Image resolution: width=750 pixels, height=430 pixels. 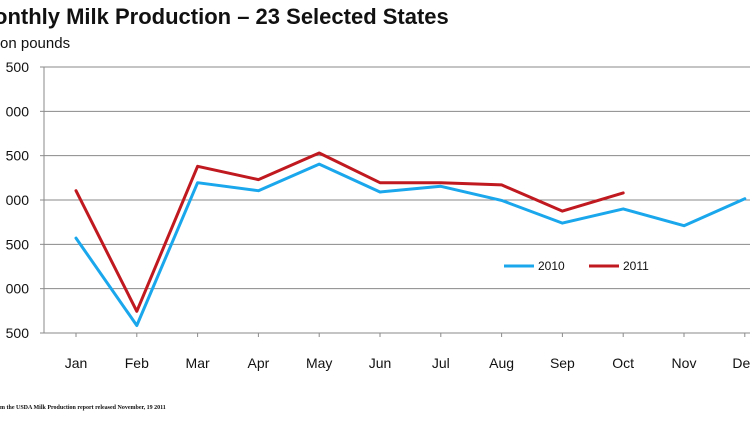 I want to click on legend: 2010 2011, so click(x=576, y=266).